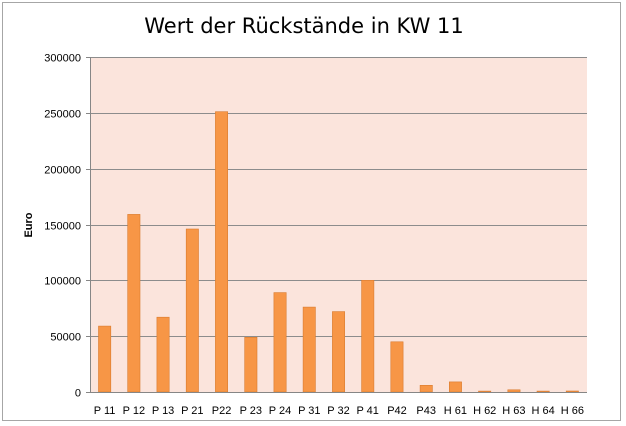  I want to click on x-tick-label: H 63, so click(513, 411).